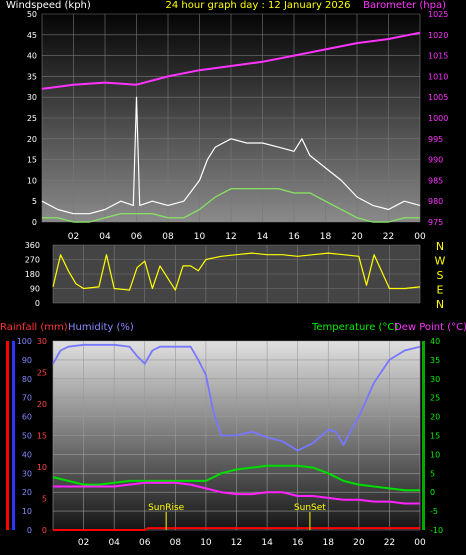  What do you see at coordinates (438, 14) in the screenshot?
I see `barometer-tick-label: 1025` at bounding box center [438, 14].